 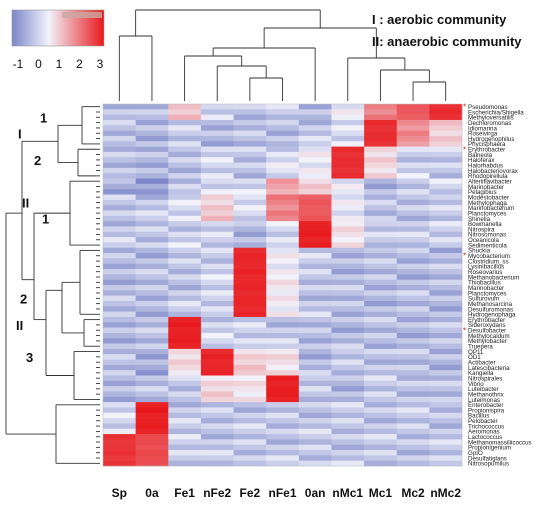 I want to click on row-label: Marinobacter, so click(x=486, y=187).